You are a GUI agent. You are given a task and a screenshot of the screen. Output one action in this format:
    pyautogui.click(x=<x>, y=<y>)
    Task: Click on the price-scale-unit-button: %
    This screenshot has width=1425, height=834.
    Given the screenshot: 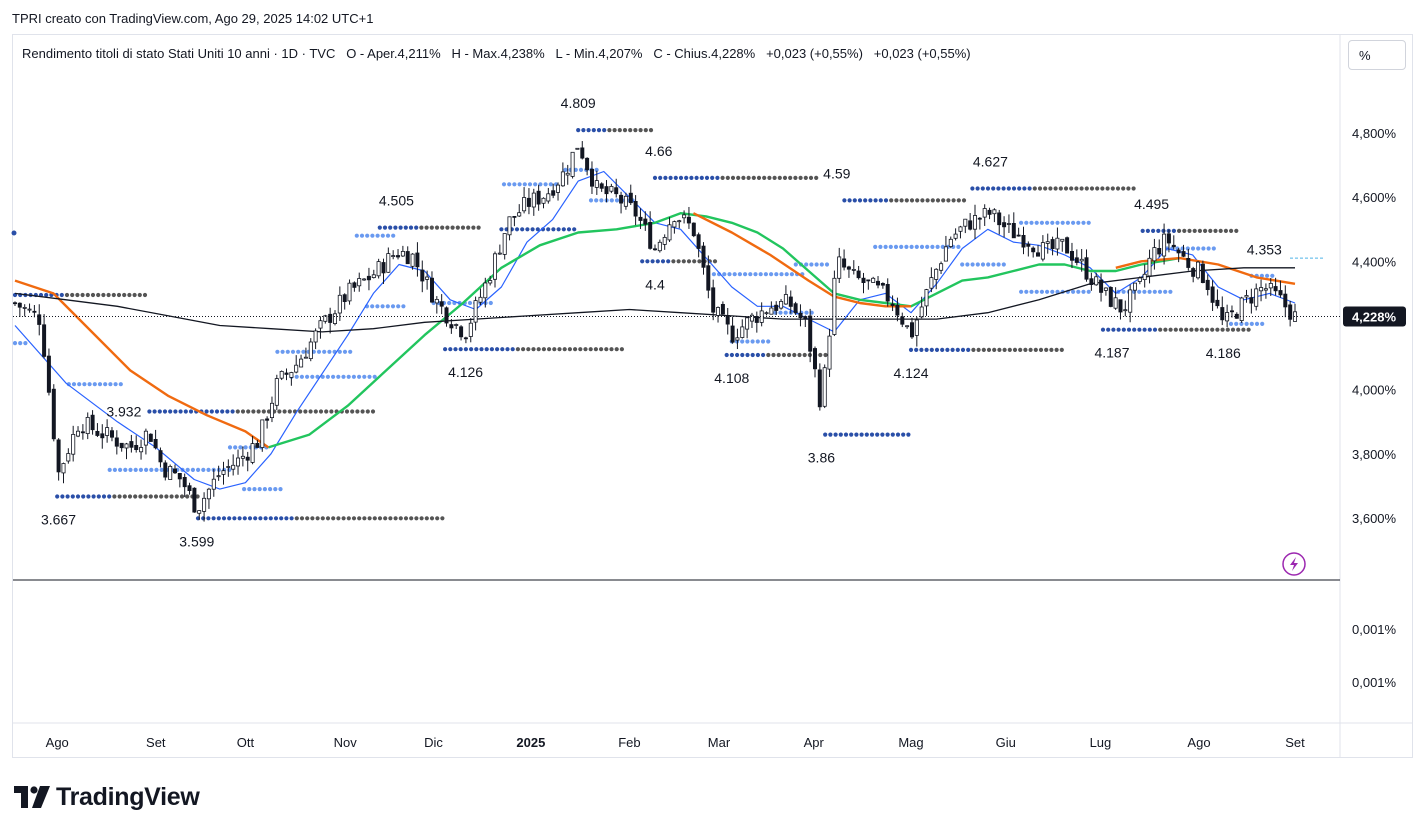 What is the action you would take?
    pyautogui.click(x=1377, y=55)
    